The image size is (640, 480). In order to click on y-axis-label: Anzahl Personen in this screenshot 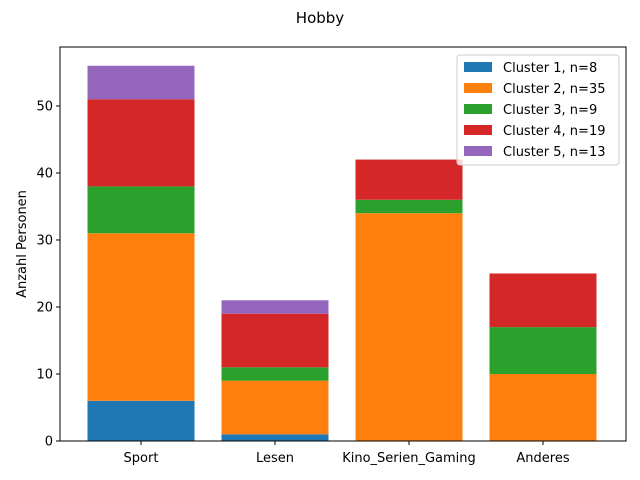, I will do `click(22, 244)`.